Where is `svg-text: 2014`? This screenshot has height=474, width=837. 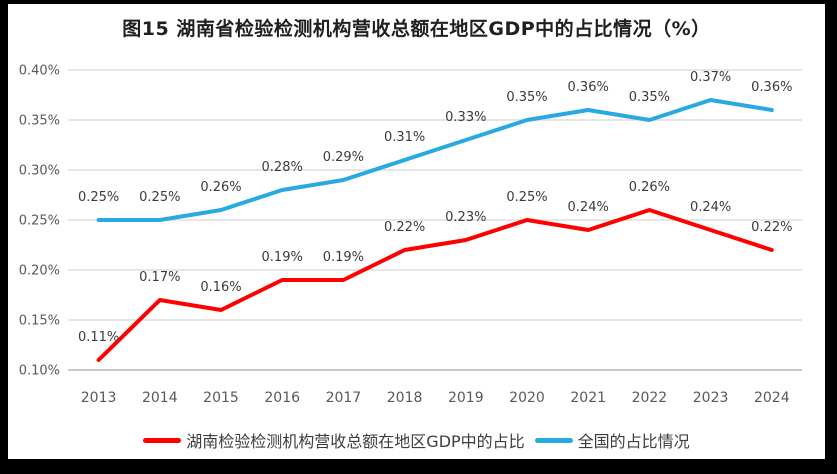 svg-text: 2014 is located at coordinates (160, 398).